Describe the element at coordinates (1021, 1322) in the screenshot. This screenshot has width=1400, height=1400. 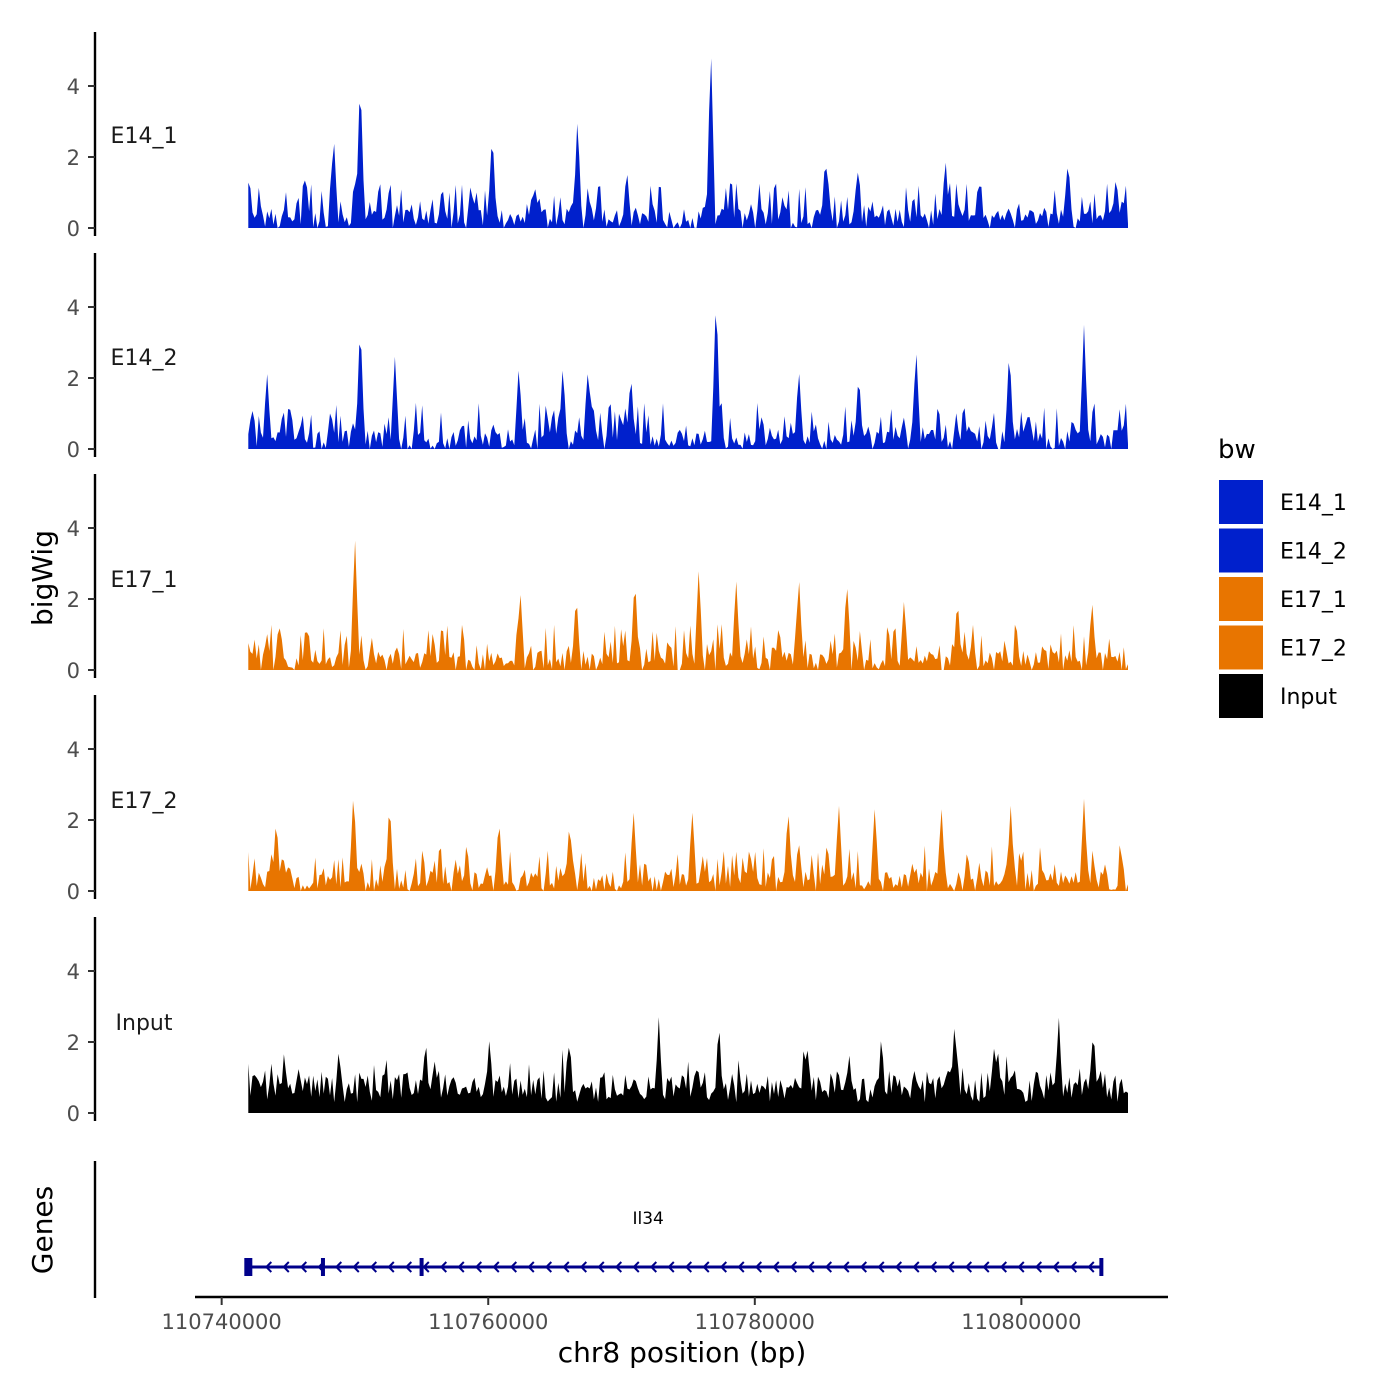
I see `x-tick-label: 110800000` at that location.